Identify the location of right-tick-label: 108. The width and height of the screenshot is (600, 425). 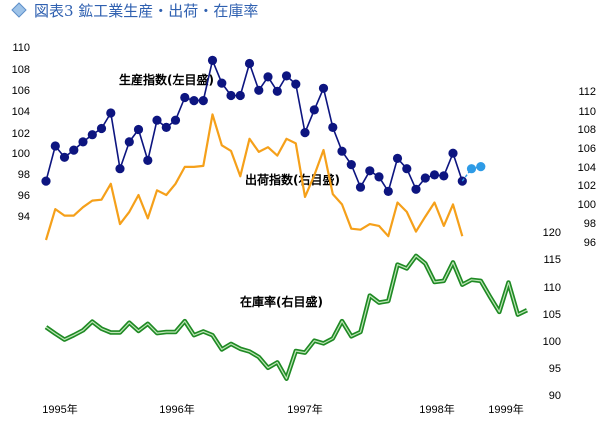
(587, 130).